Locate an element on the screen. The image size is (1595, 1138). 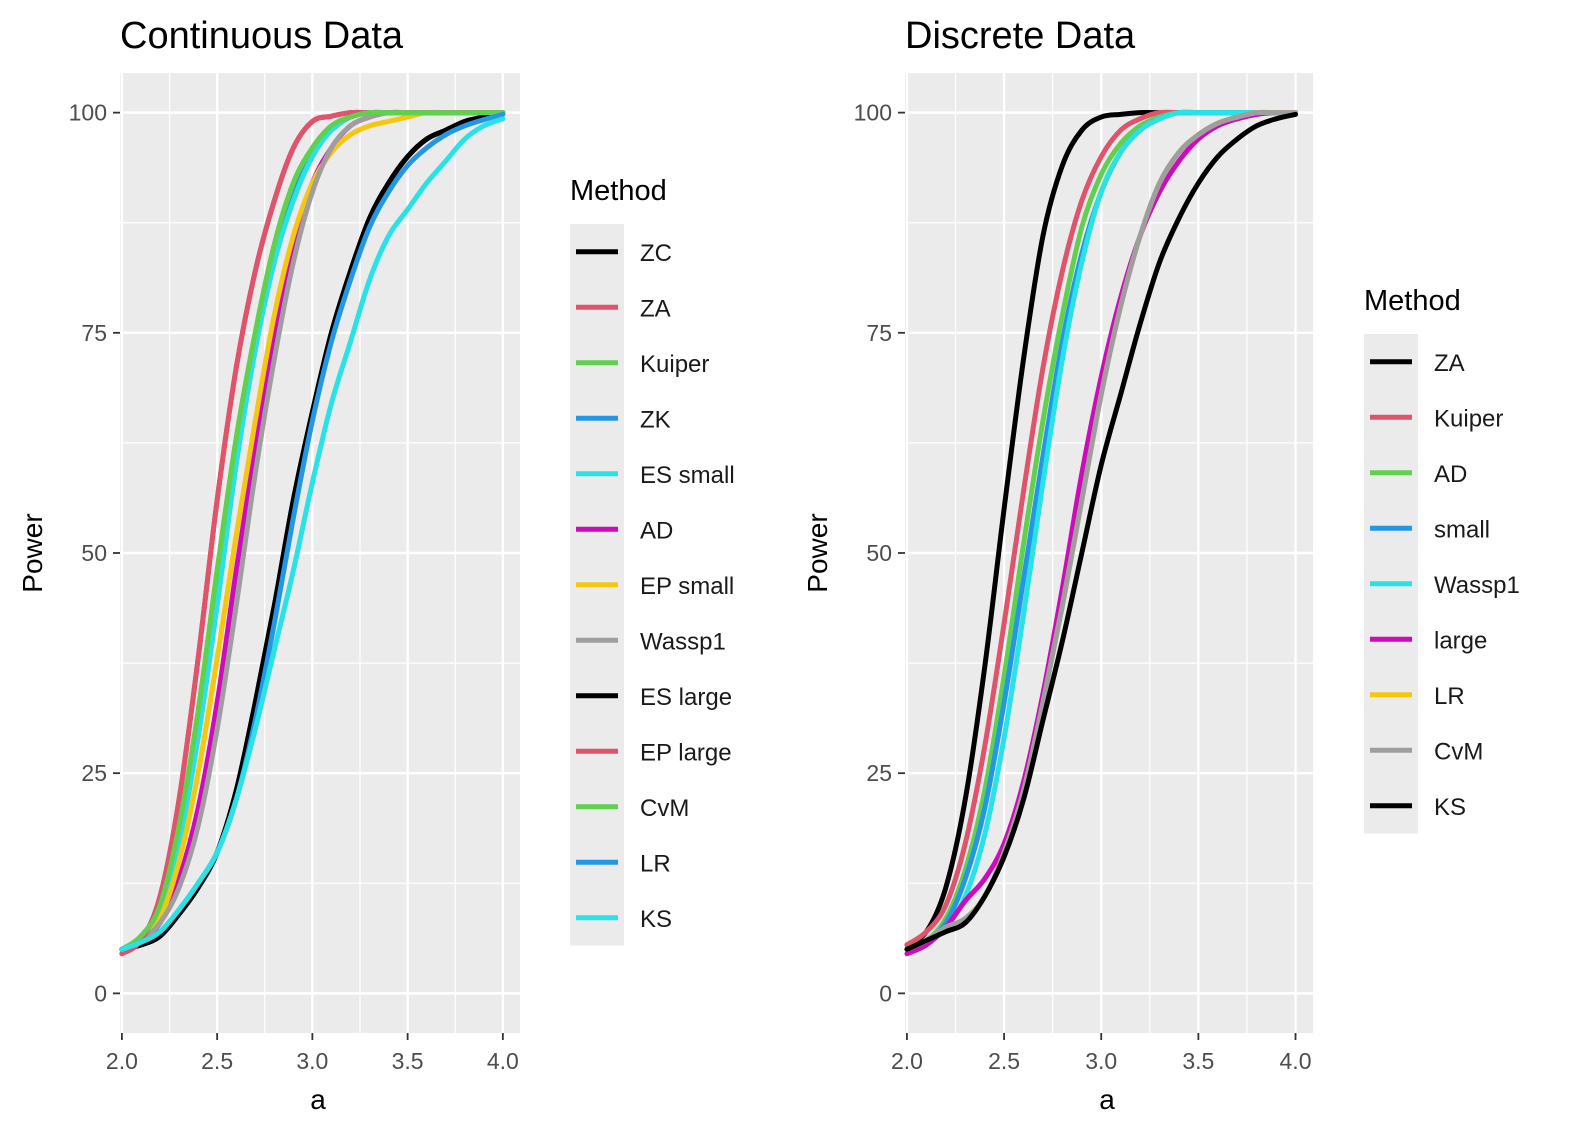
legend-label: ZK is located at coordinates (655, 419).